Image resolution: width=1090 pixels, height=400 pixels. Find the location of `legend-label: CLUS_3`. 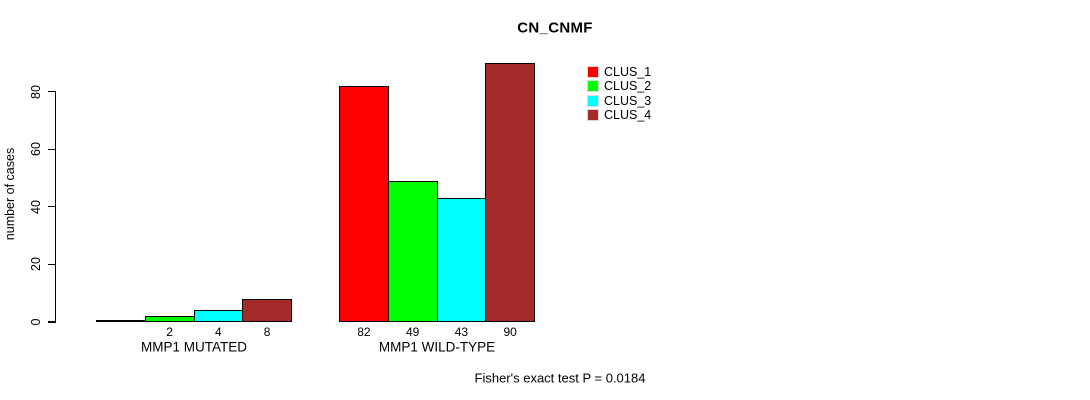

legend-label: CLUS_3 is located at coordinates (628, 100).